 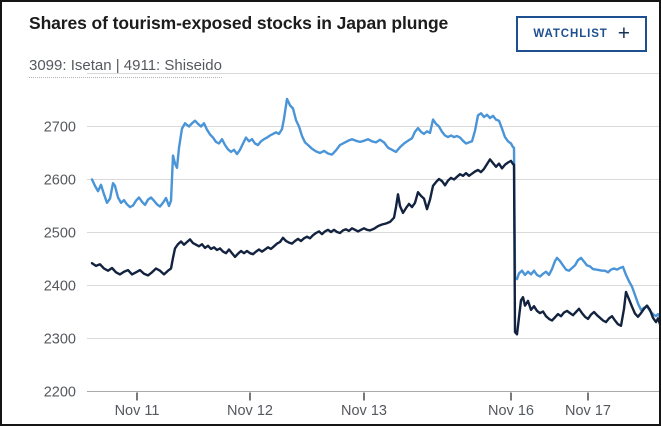 I want to click on y-axis-label-2600: 2600, so click(x=60, y=181).